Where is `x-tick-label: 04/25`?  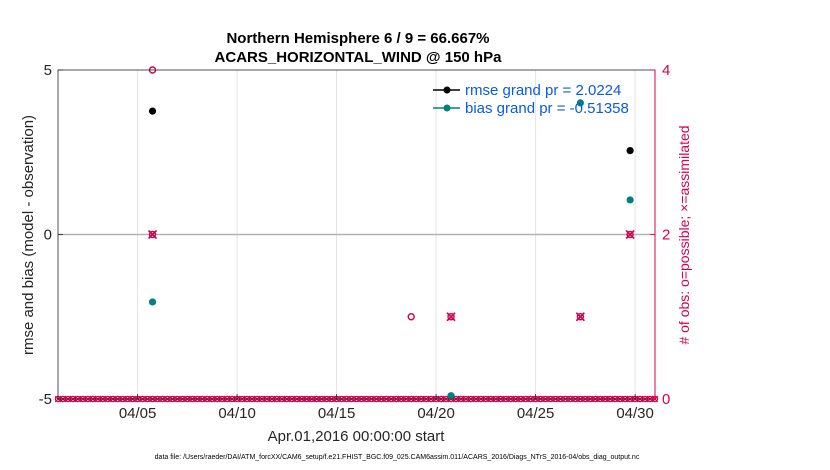 x-tick-label: 04/25 is located at coordinates (536, 413).